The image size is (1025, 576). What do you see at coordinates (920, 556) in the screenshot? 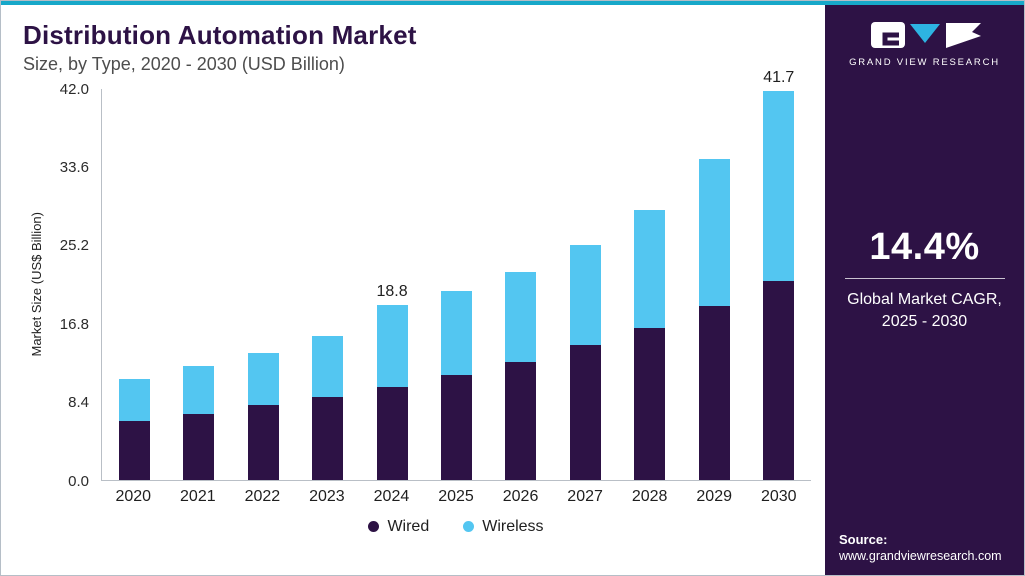
I see `source-url: www.grandviewresearch.com` at bounding box center [920, 556].